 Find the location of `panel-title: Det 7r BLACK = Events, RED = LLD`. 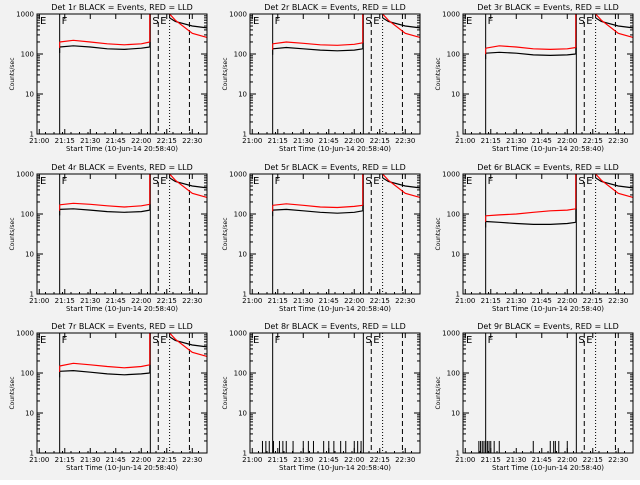

panel-title: Det 7r BLACK = Events, RED = LLD is located at coordinates (122, 326).